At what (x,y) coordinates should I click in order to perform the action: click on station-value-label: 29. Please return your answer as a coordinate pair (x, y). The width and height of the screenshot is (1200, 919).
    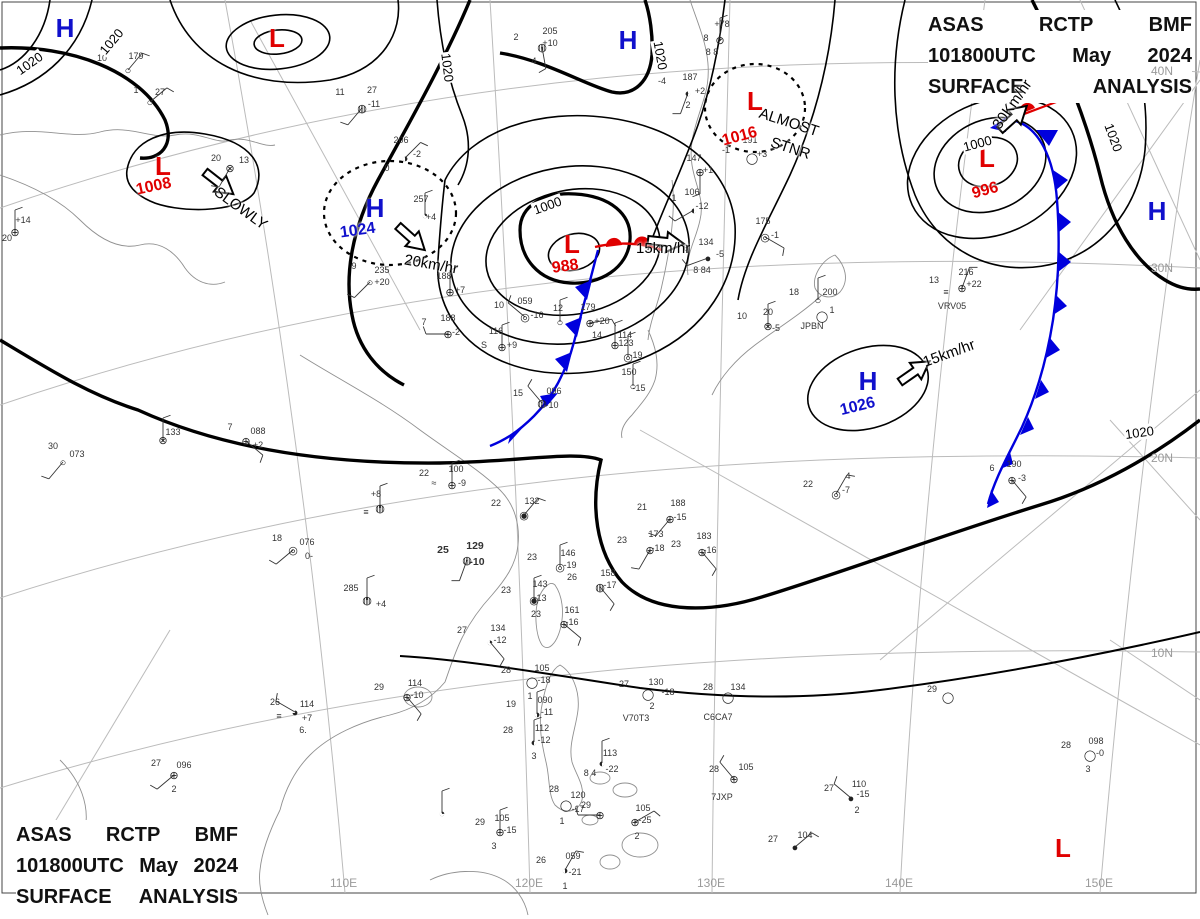
    Looking at the image, I should click on (932, 689).